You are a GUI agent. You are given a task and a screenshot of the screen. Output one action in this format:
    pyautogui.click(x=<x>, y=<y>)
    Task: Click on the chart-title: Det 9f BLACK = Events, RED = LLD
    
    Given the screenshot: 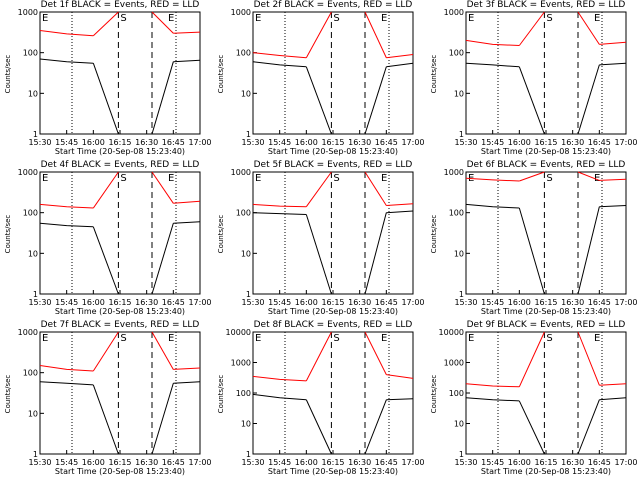 What is the action you would take?
    pyautogui.click(x=546, y=325)
    